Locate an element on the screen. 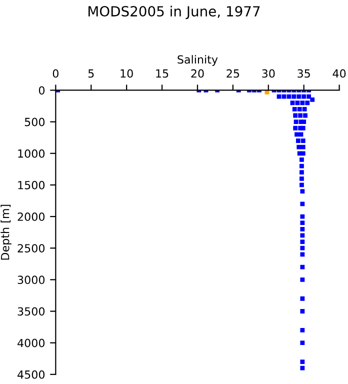  x-tick-label: 5 is located at coordinates (91, 73).